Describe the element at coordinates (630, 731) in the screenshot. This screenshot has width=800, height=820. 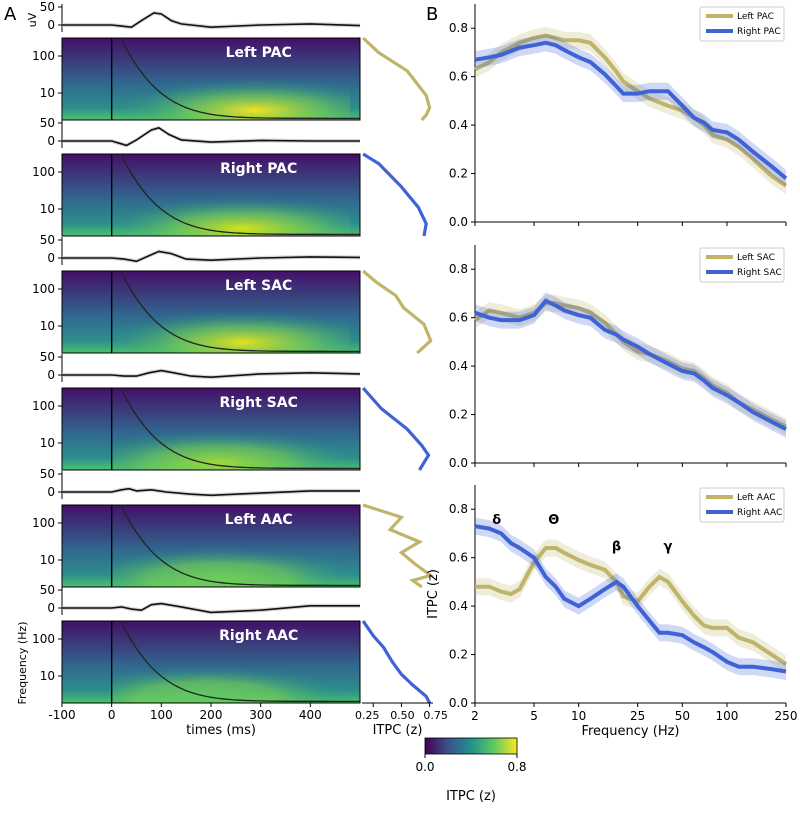
I see `x-axis-label: Frequency (Hz)` at that location.